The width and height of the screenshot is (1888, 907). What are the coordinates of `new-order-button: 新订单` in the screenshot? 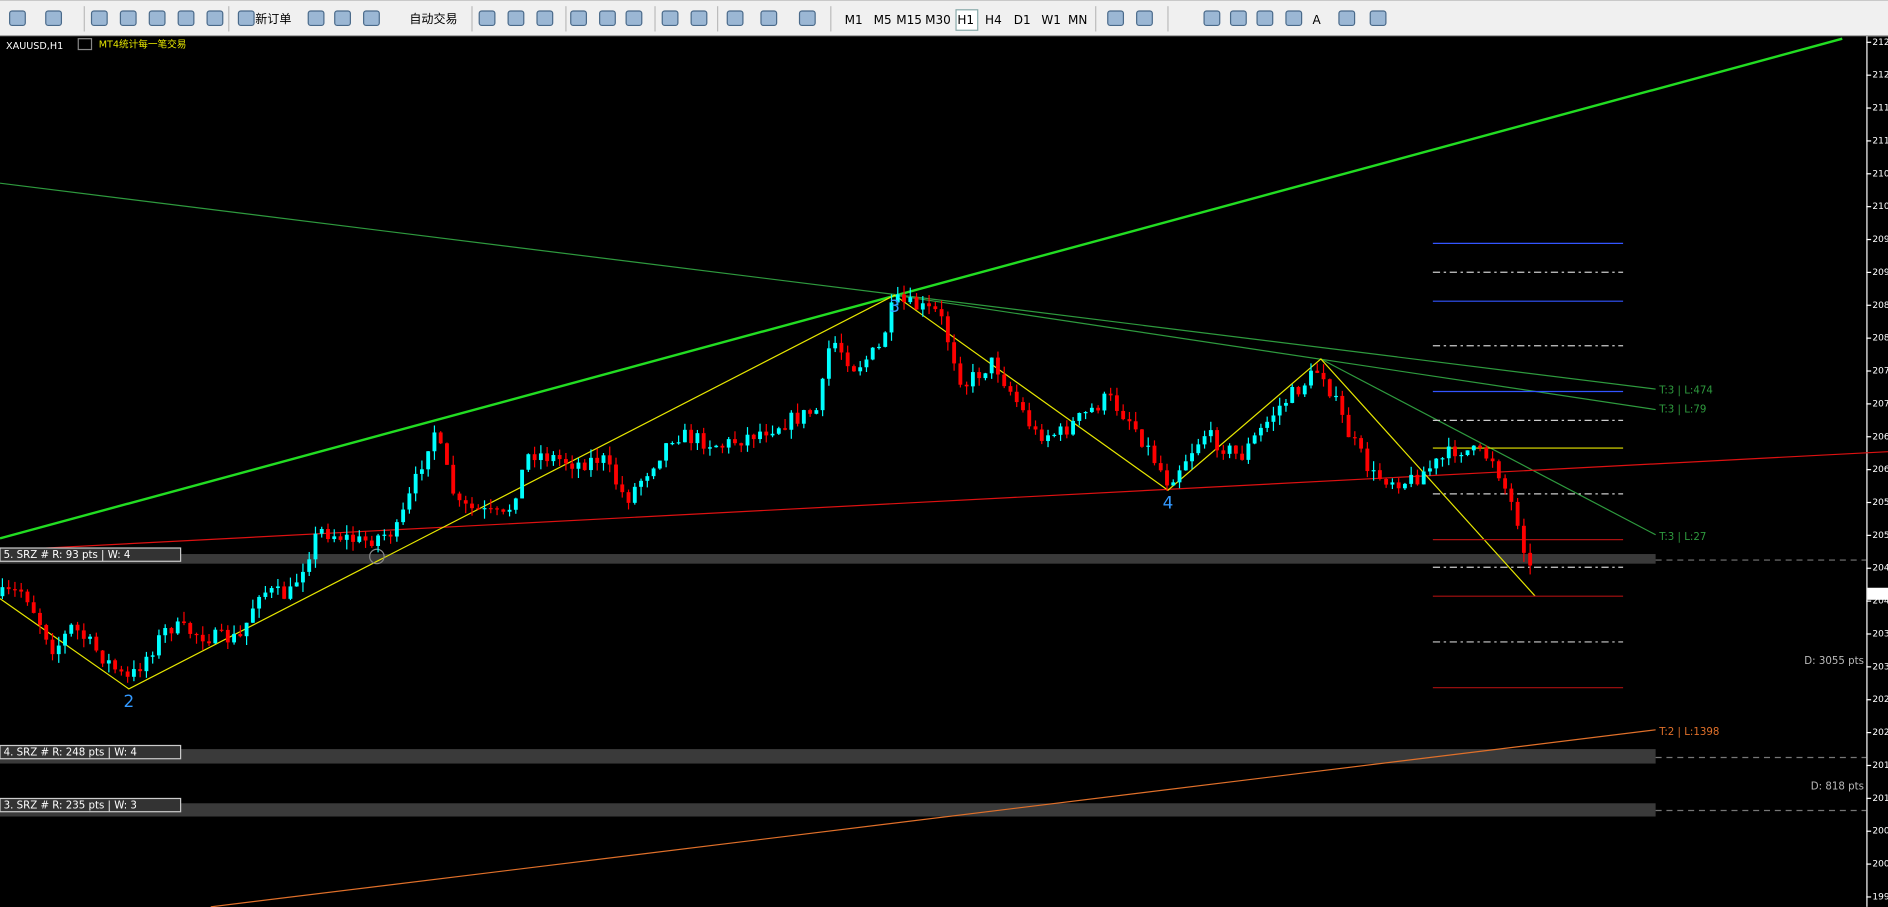 It's located at (273, 18).